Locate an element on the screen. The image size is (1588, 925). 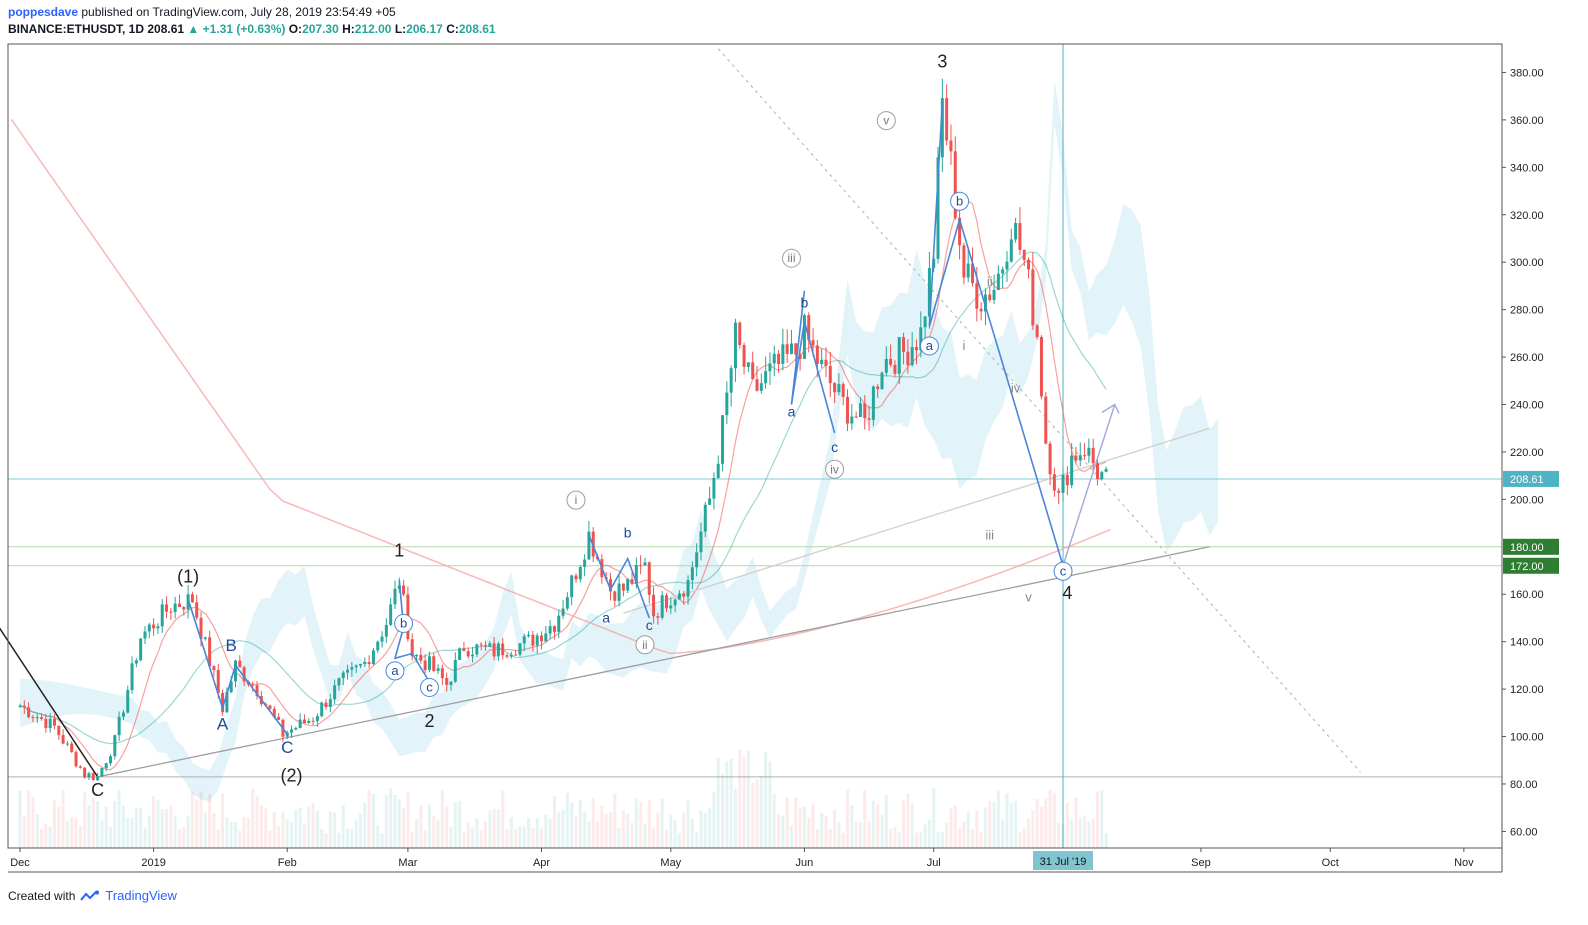
wave-label-grey: i is located at coordinates (963, 345).